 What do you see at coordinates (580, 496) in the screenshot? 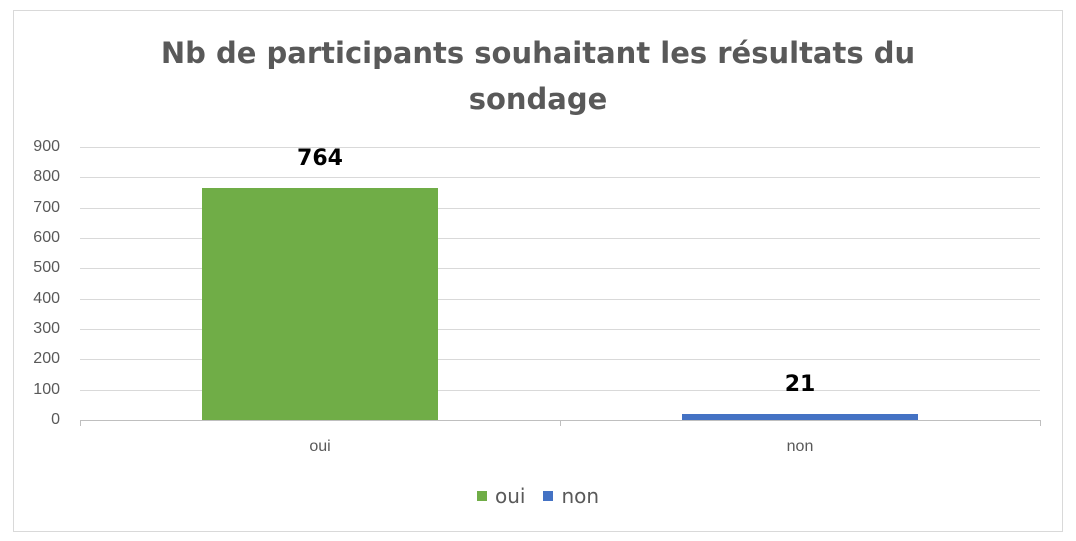
I see `legend-label-non: non` at bounding box center [580, 496].